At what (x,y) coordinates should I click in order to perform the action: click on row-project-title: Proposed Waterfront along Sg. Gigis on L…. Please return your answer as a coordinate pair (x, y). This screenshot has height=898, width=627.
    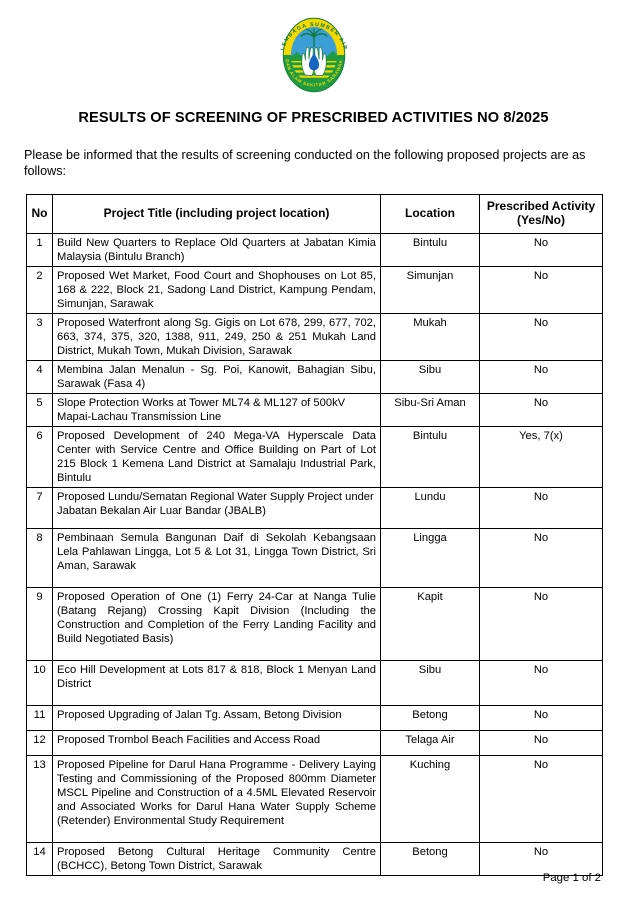
    Looking at the image, I should click on (216, 336).